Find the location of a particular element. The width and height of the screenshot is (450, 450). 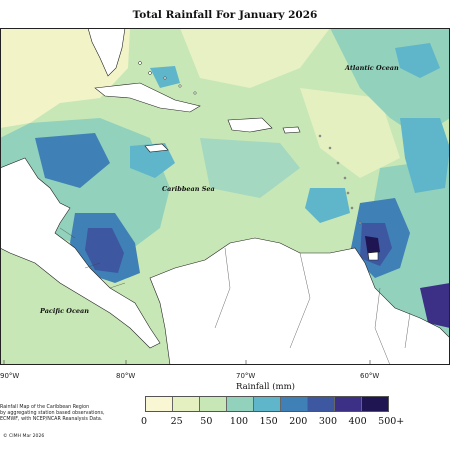

longitude-tick-60w: 60°W is located at coordinates (370, 376).